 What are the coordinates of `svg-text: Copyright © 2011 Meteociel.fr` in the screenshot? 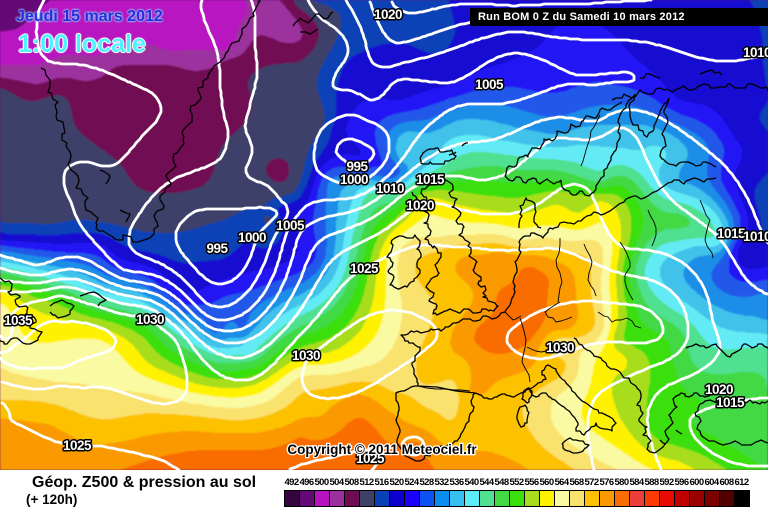 It's located at (382, 449).